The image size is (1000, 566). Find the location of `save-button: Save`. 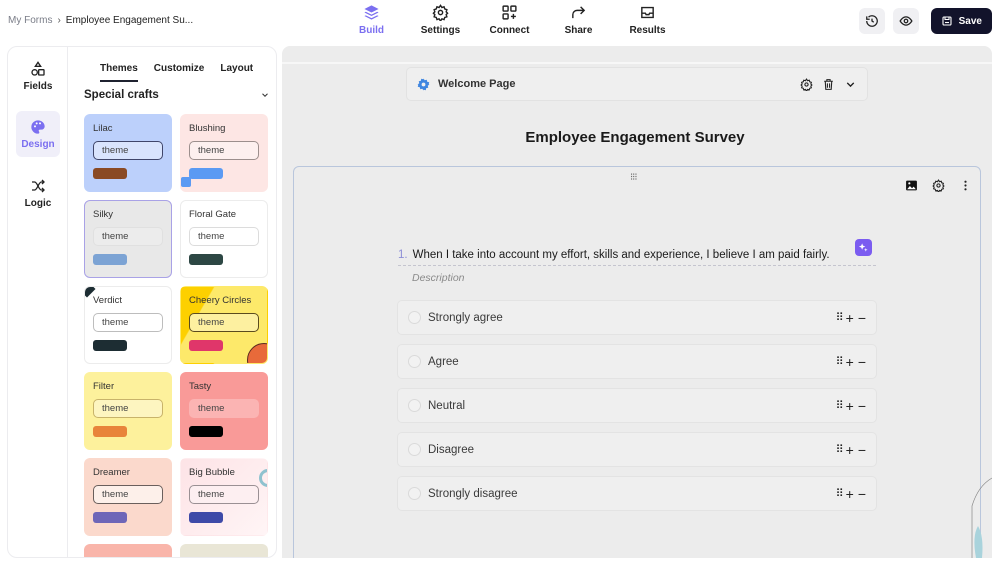

save-button: Save is located at coordinates (961, 21).